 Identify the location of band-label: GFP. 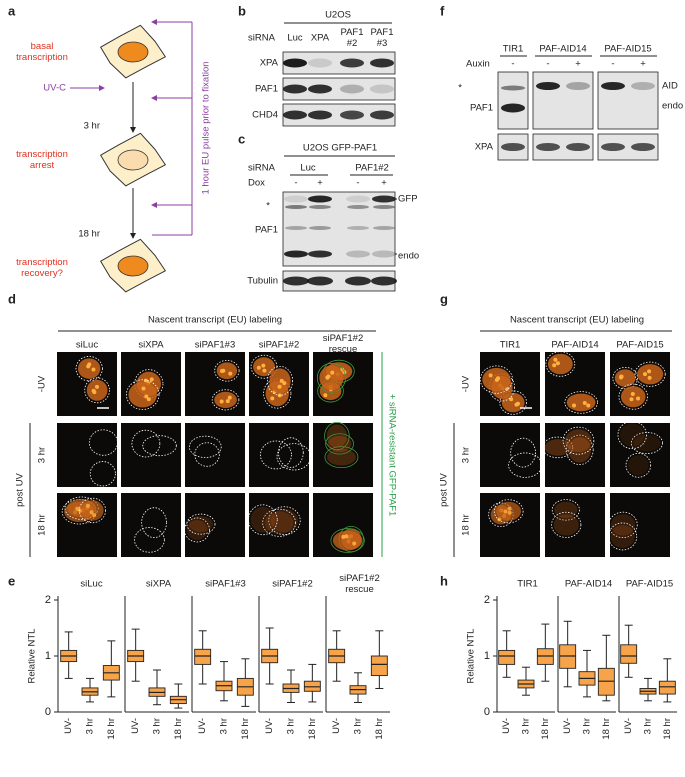
(408, 199).